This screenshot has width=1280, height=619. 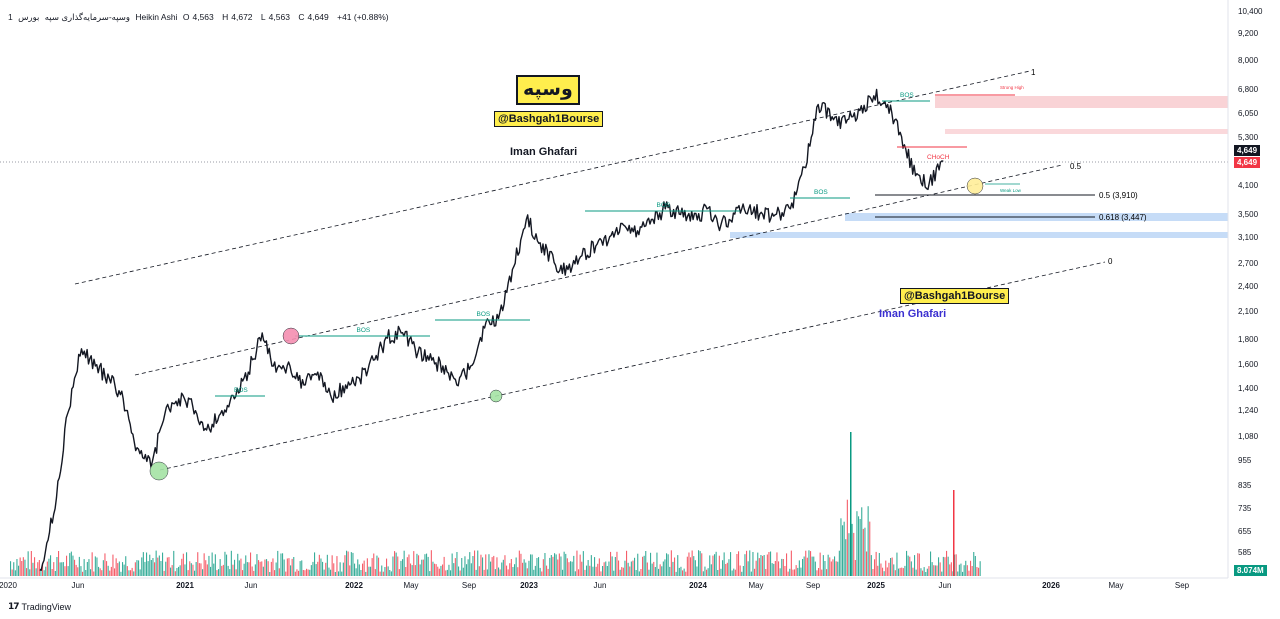 I want to click on fib-1-label: 1, so click(x=1033, y=72).